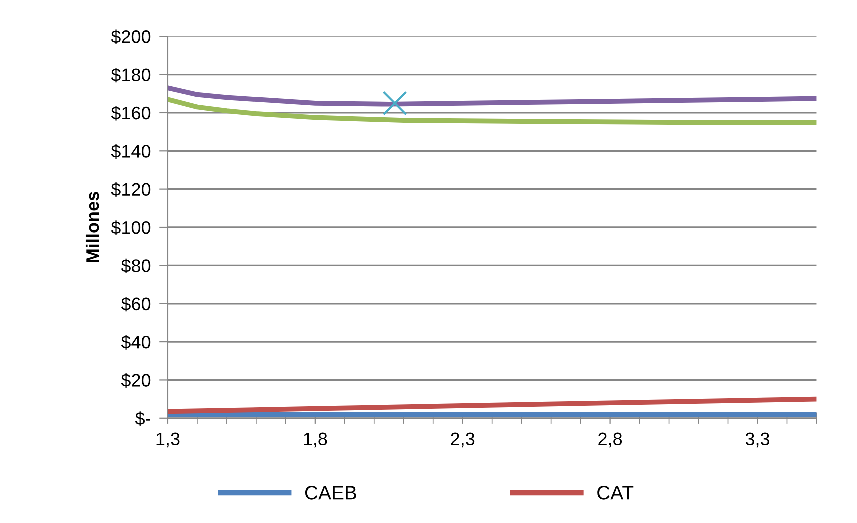 This screenshot has width=857, height=523. I want to click on y-axis-title: Millones, so click(93, 227).